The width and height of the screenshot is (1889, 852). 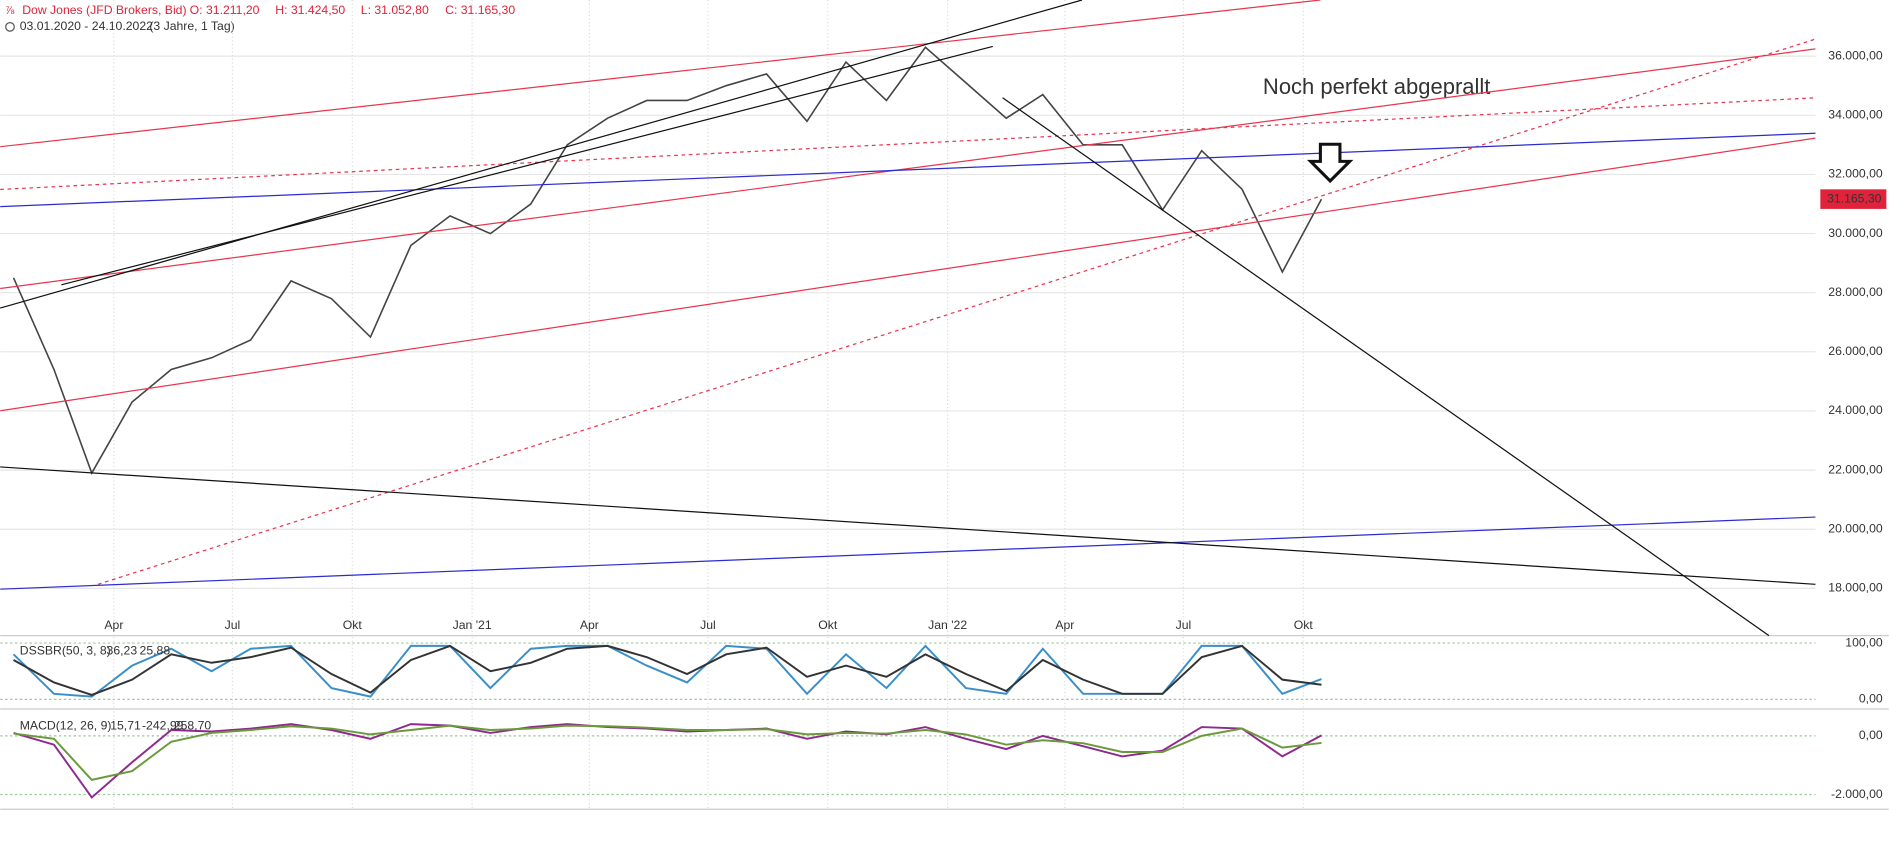 I want to click on last-value-box, so click(x=1853, y=199).